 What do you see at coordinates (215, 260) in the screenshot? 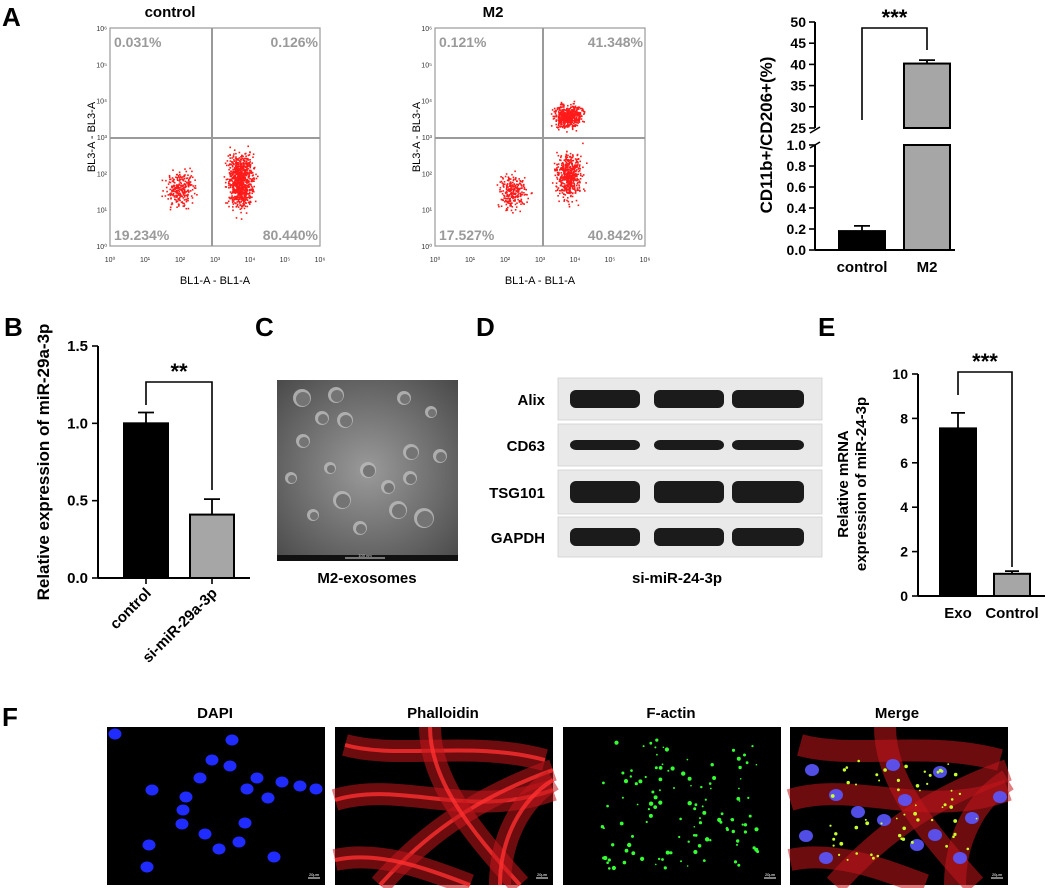
I see `flow-x-ticks: 10⁰ 10¹ 10² 10³ 10⁴ 10⁵ 10⁶` at bounding box center [215, 260].